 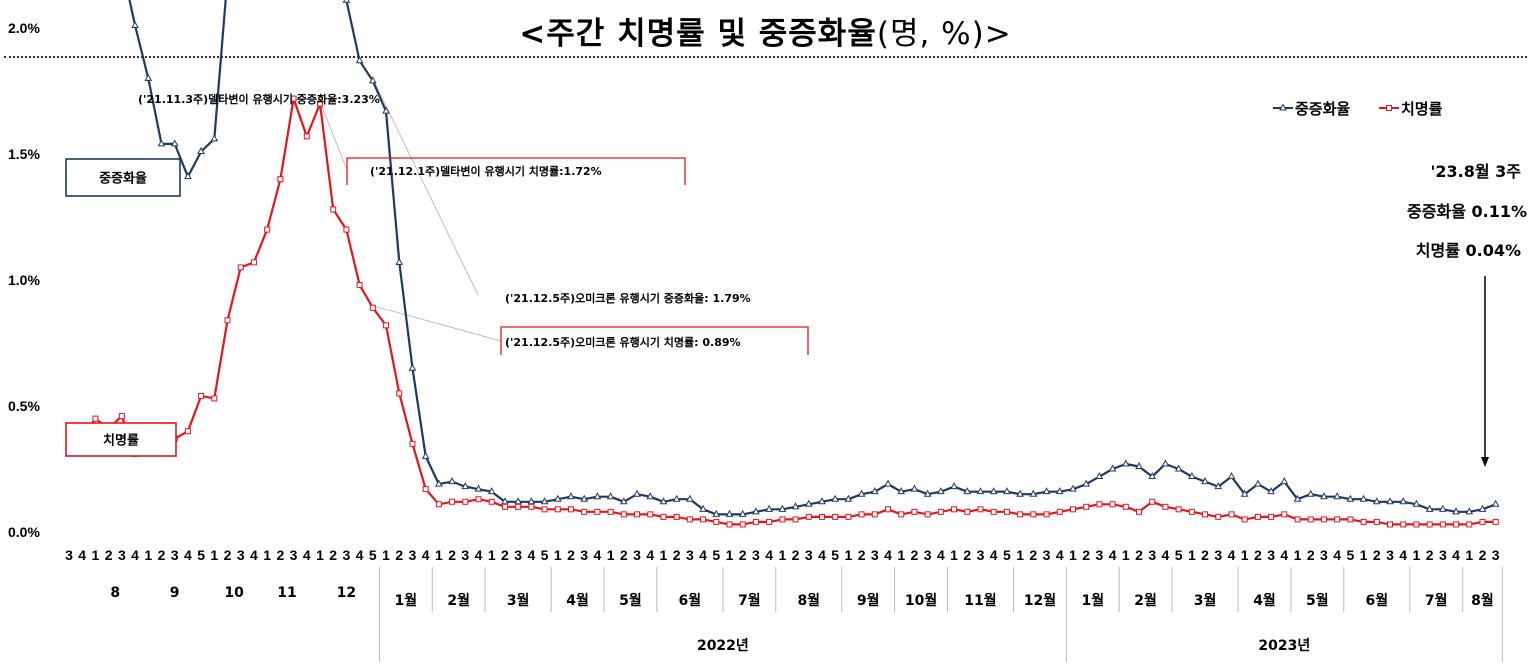 I want to click on x-month-label: 11, so click(x=286, y=593).